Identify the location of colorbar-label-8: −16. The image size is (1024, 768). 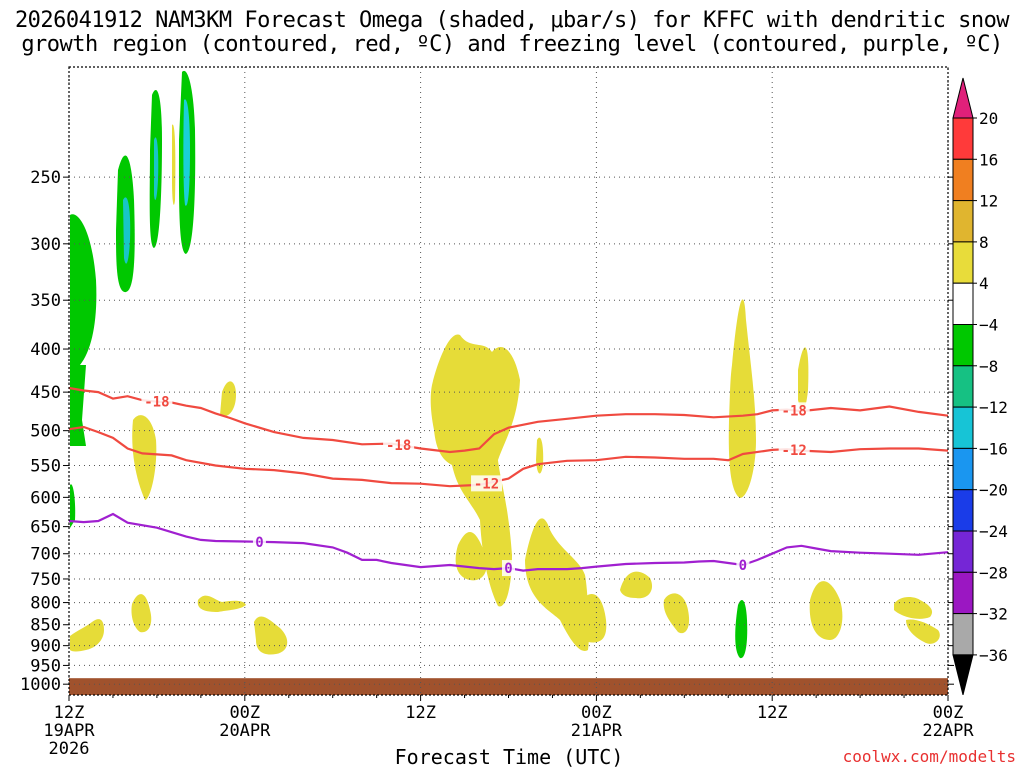
(993, 448).